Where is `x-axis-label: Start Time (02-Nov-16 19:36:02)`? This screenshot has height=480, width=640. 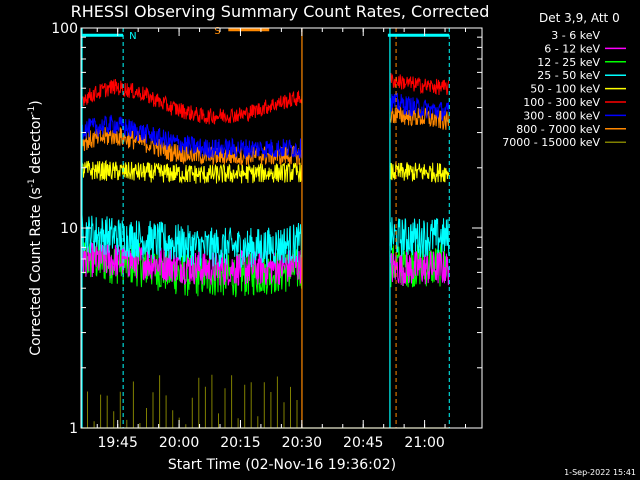 x-axis-label: Start Time (02-Nov-16 19:36:02) is located at coordinates (282, 465).